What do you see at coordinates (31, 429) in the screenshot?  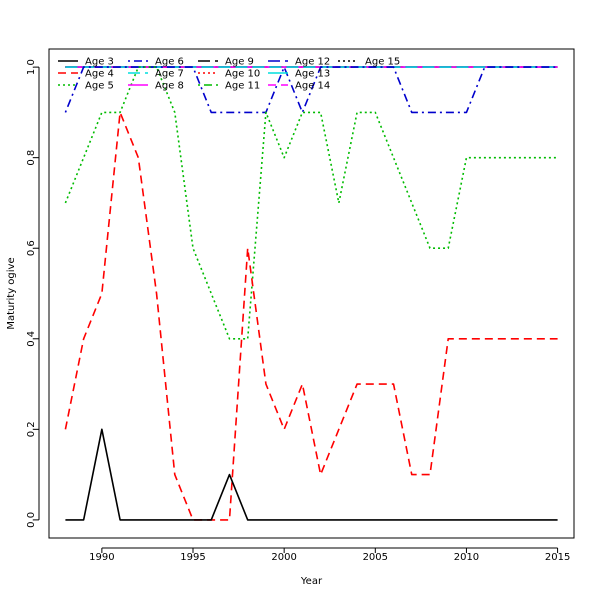 I see `y-tick-label: 0.2` at bounding box center [31, 429].